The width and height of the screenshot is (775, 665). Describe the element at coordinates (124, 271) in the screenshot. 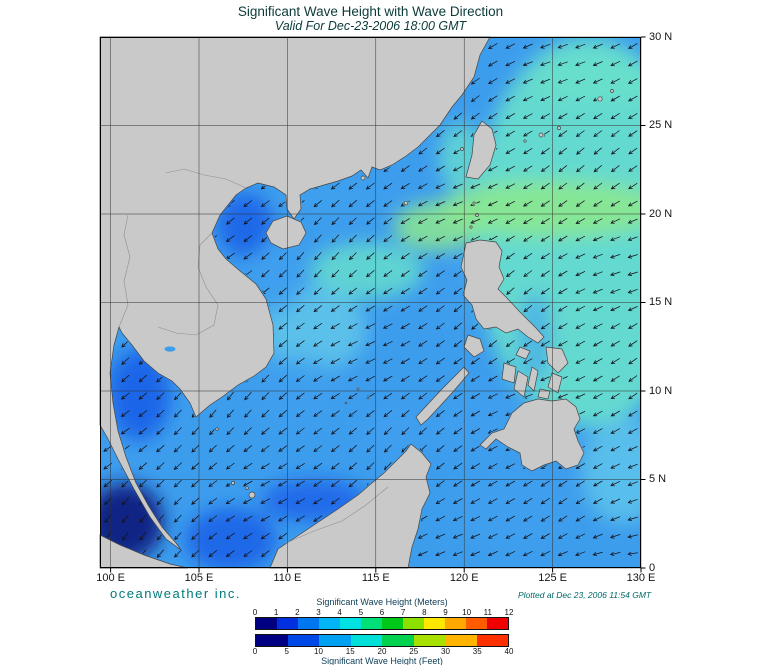

I see `border-thailand-myanmar` at that location.